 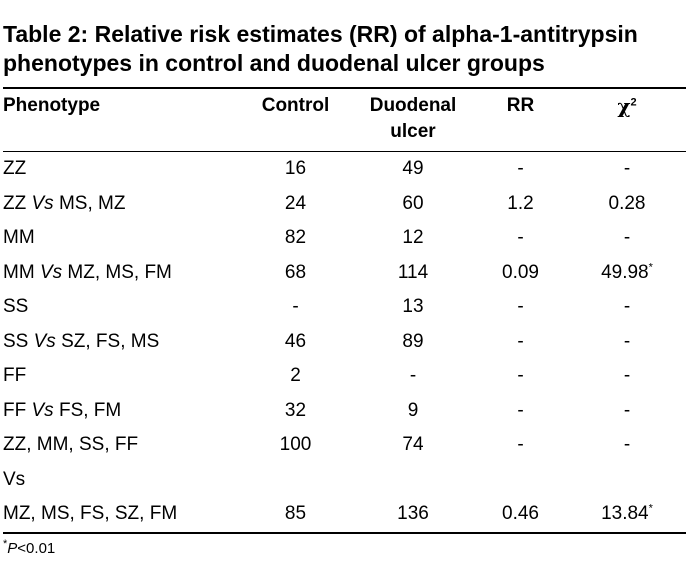 What do you see at coordinates (413, 272) in the screenshot?
I see `cell-duodenal: 114` at bounding box center [413, 272].